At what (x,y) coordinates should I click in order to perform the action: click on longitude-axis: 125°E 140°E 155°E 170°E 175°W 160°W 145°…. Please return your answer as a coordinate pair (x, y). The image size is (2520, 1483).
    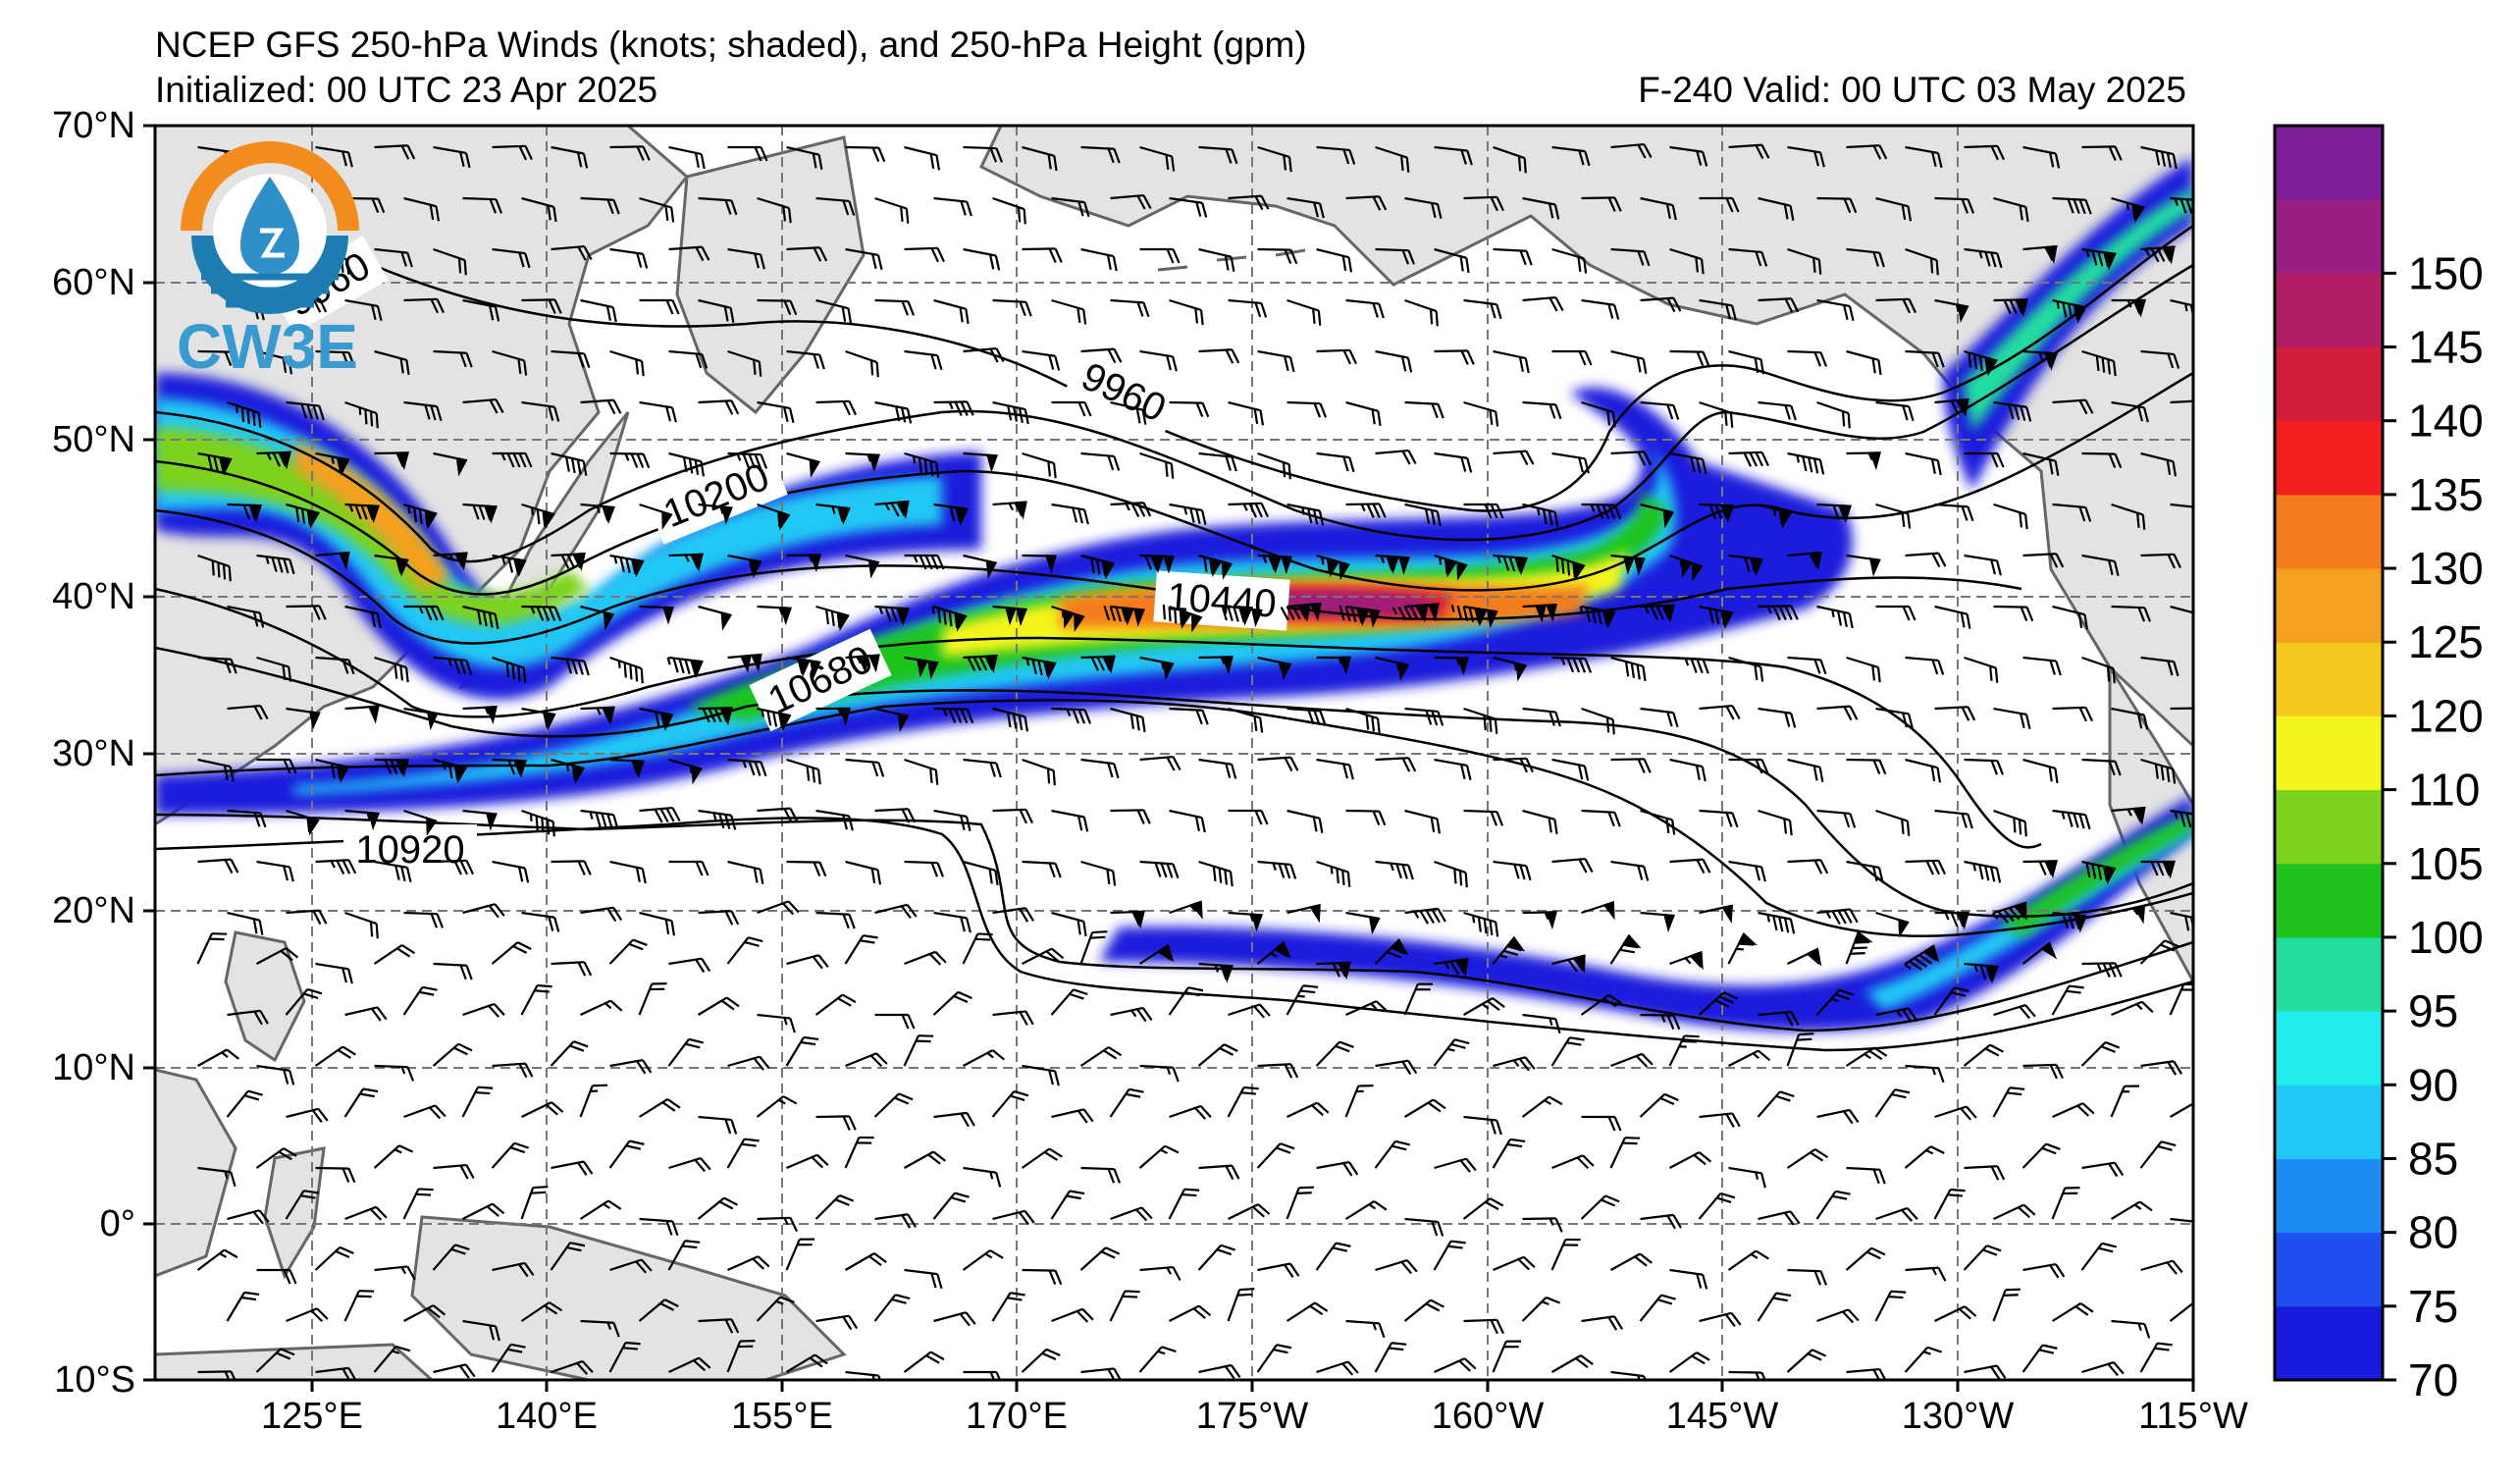
    Looking at the image, I should click on (1254, 1409).